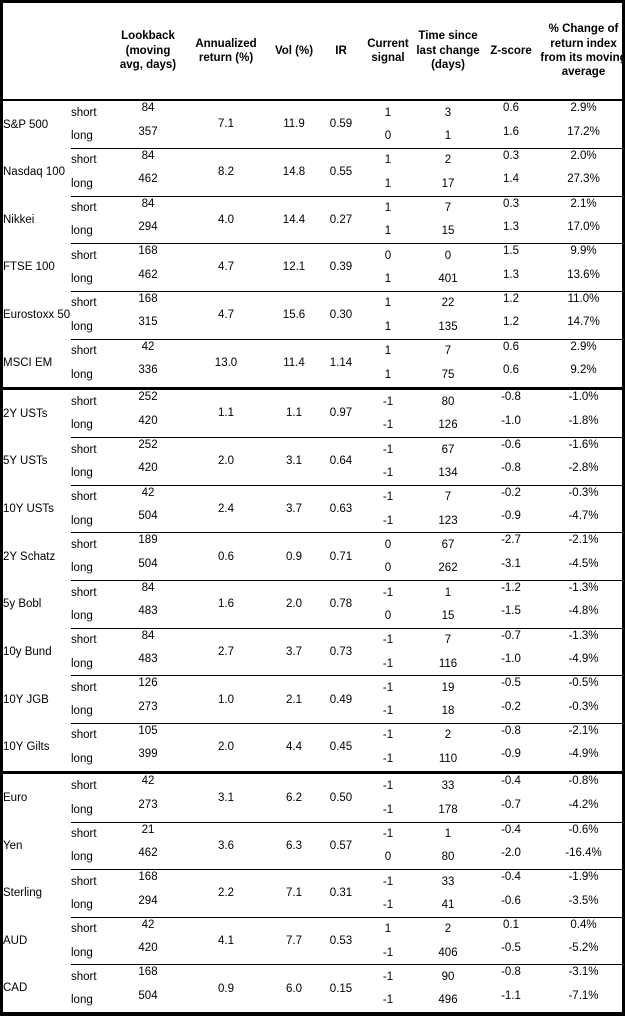 This screenshot has width=625, height=1016. What do you see at coordinates (294, 651) in the screenshot?
I see `vol-value: 3.7` at bounding box center [294, 651].